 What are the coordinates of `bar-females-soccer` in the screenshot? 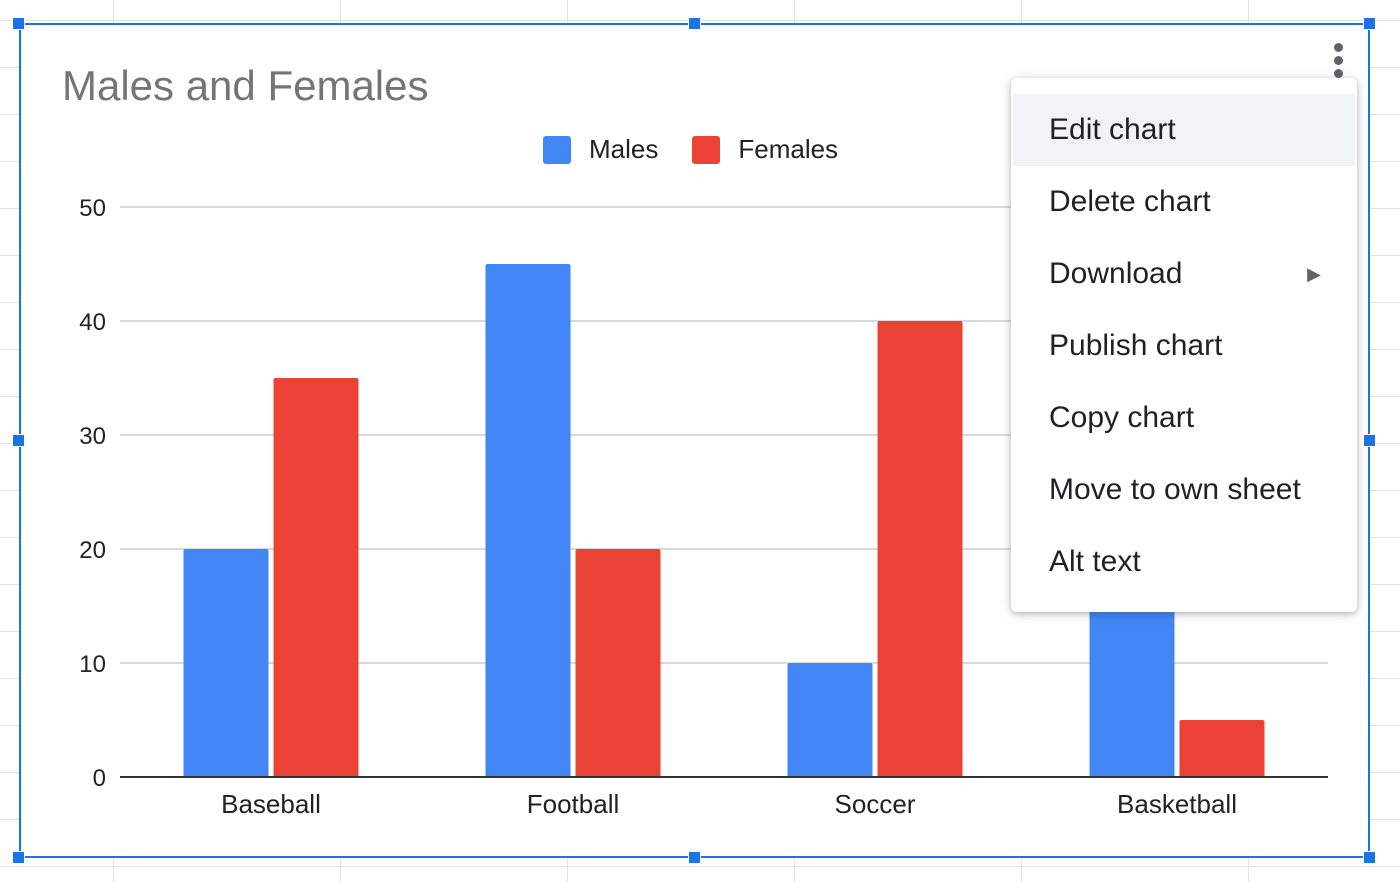 It's located at (920, 549).